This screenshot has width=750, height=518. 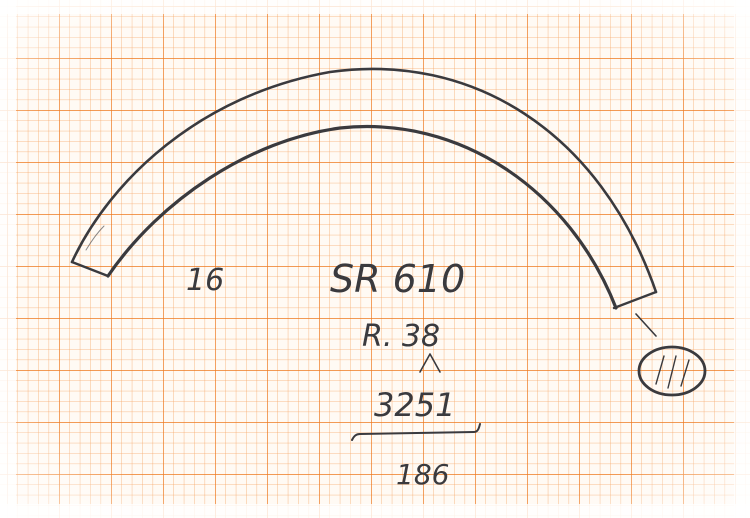 What do you see at coordinates (401, 336) in the screenshot?
I see `radius-label: R. 38` at bounding box center [401, 336].